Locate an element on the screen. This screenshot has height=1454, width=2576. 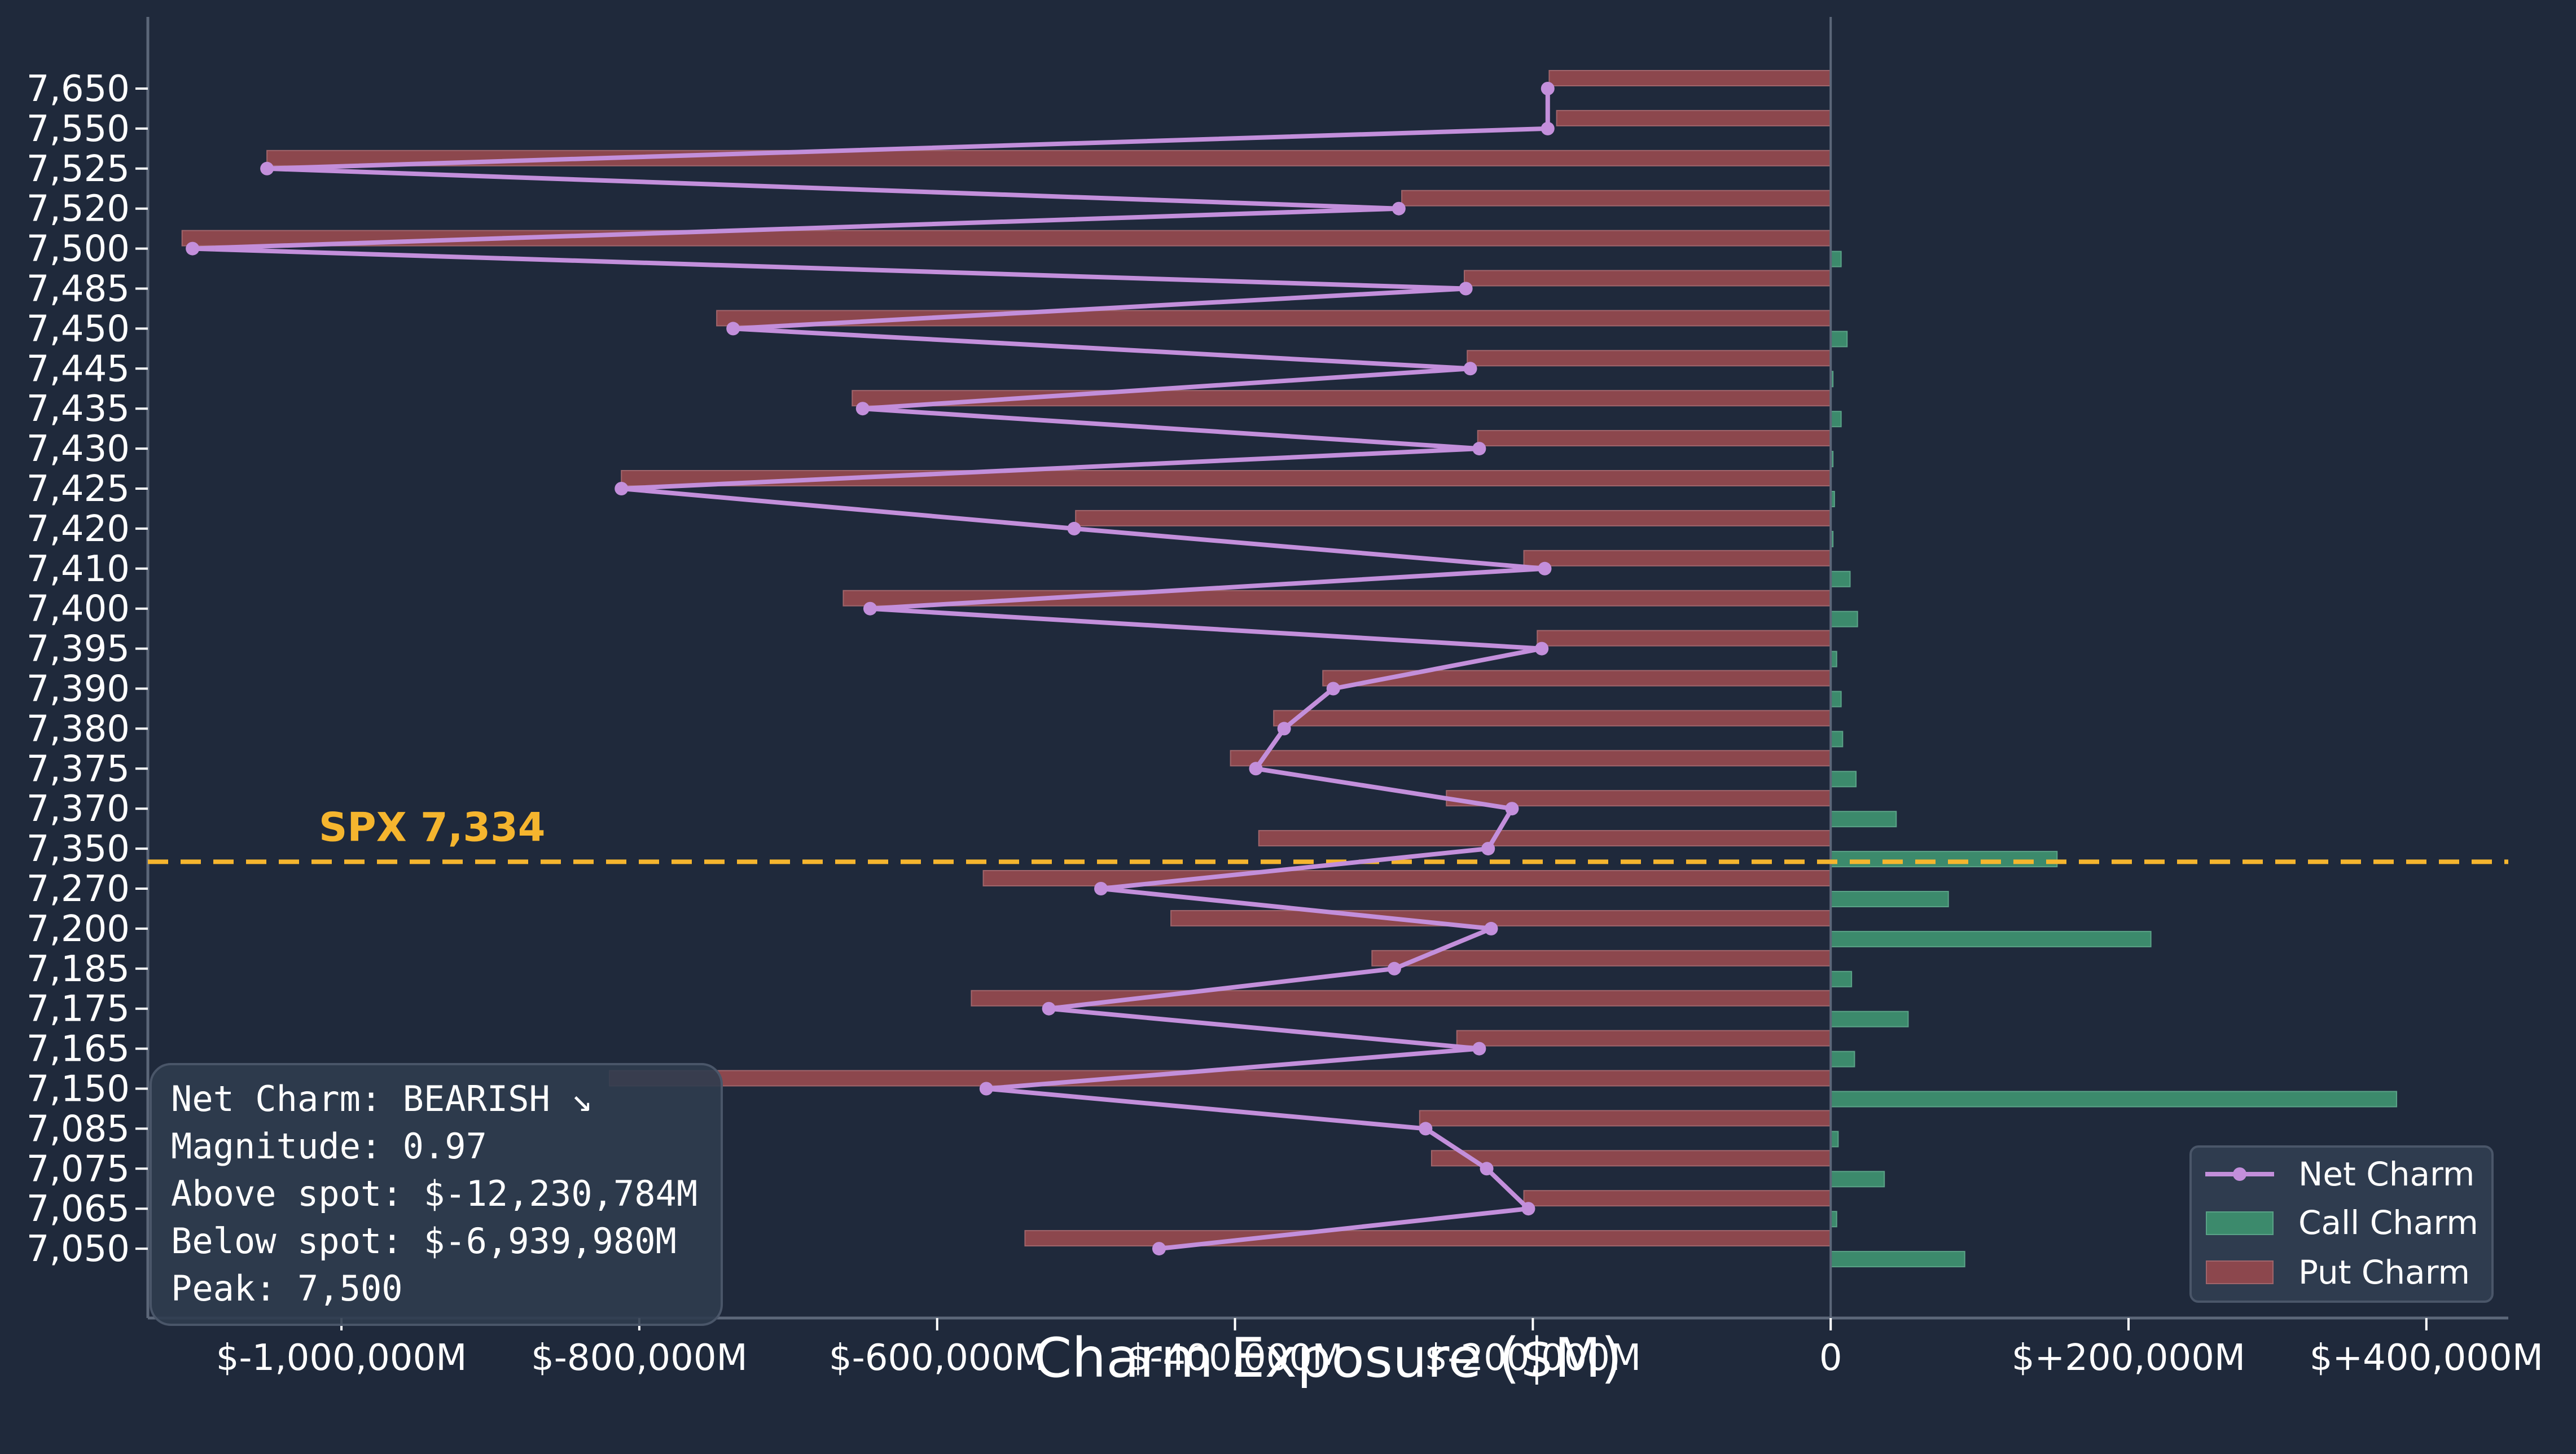
info-below-spot: Below spot: $-6,939,980M is located at coordinates (424, 1241).